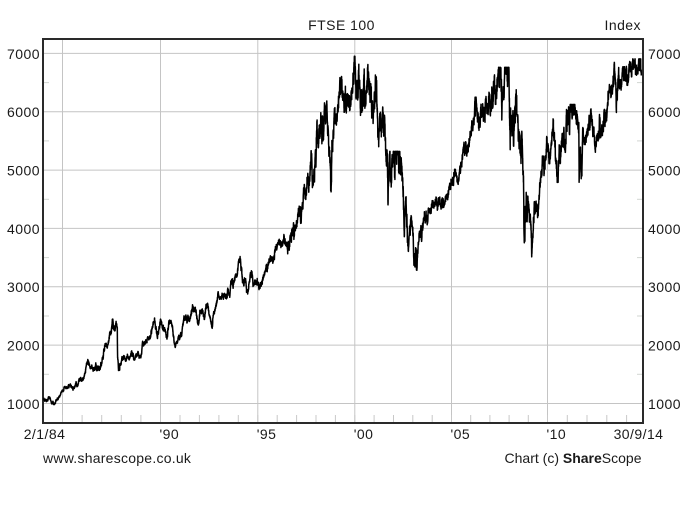 This screenshot has height=507, width=685. What do you see at coordinates (45, 434) in the screenshot?
I see `svg-text: 2/1/84` at bounding box center [45, 434].